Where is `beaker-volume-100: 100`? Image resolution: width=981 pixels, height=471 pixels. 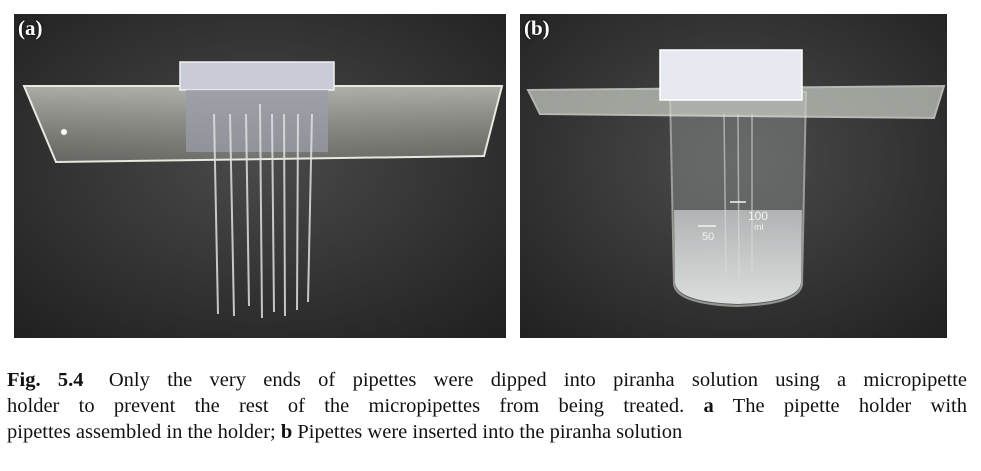
beaker-volume-100: 100 is located at coordinates (758, 216).